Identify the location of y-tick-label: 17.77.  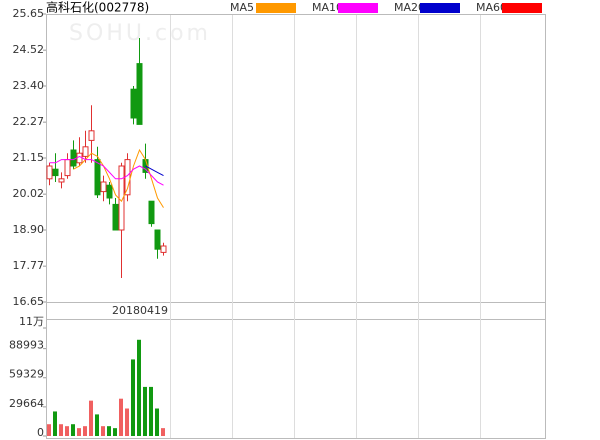
(29, 265).